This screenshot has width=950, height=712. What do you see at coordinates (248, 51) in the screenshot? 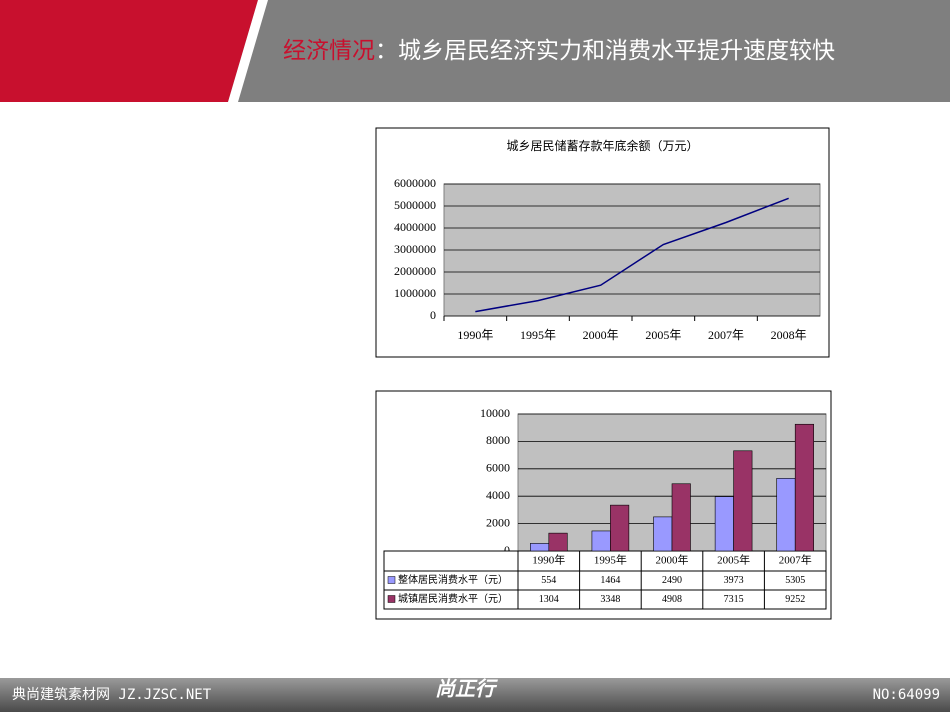
I see `header-stripe` at bounding box center [248, 51].